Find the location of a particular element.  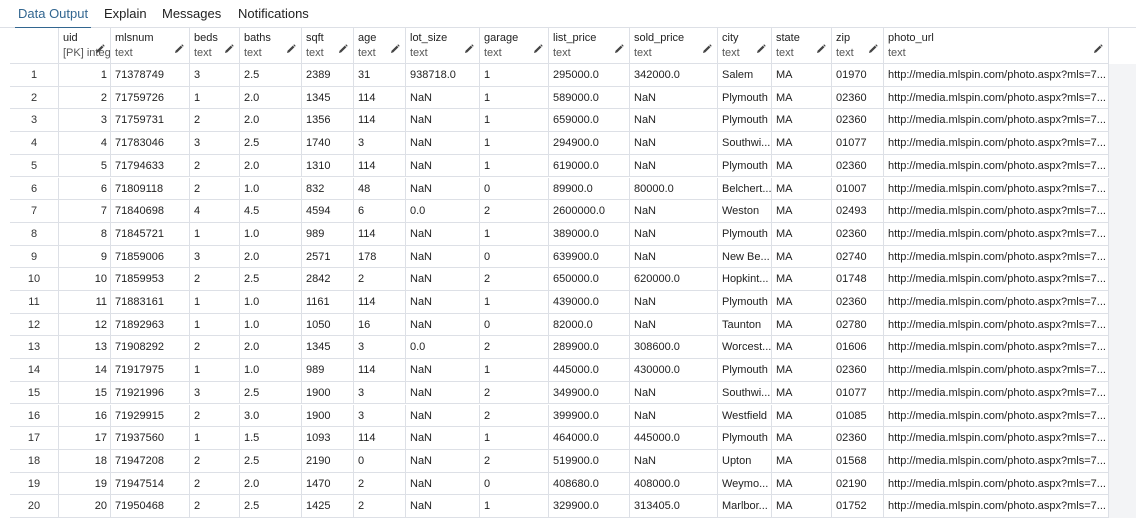

cell-city: Weston is located at coordinates (745, 211).